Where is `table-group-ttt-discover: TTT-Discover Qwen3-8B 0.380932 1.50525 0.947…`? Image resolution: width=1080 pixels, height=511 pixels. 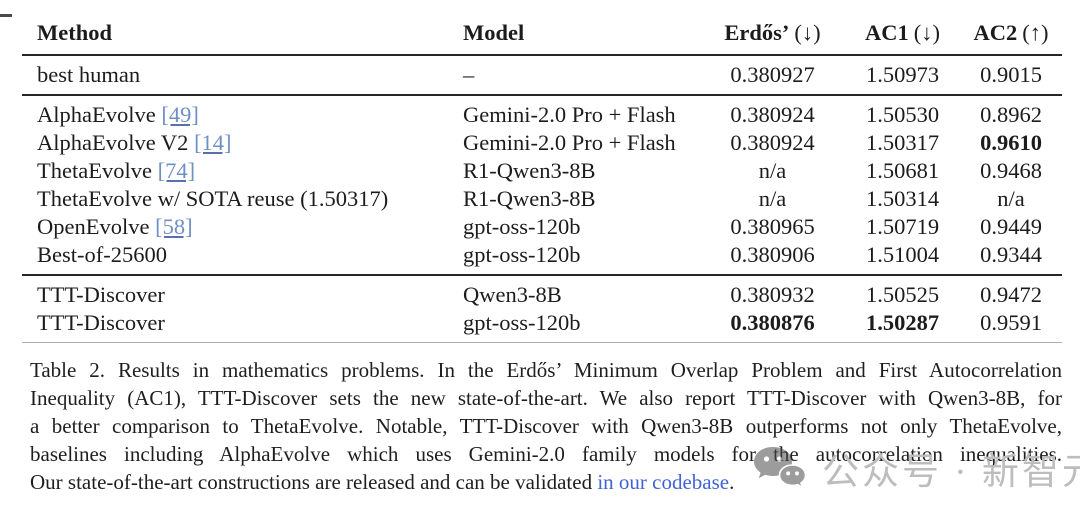
table-group-ttt-discover: TTT-Discover Qwen3-8B 0.380932 1.50525 0.947… is located at coordinates (542, 309).